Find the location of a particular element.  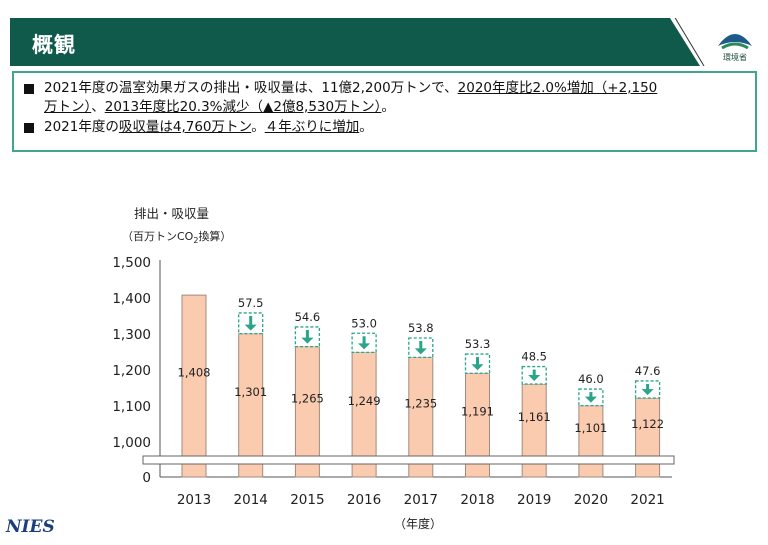

y-tick-label: 1,300 is located at coordinates (131, 335).